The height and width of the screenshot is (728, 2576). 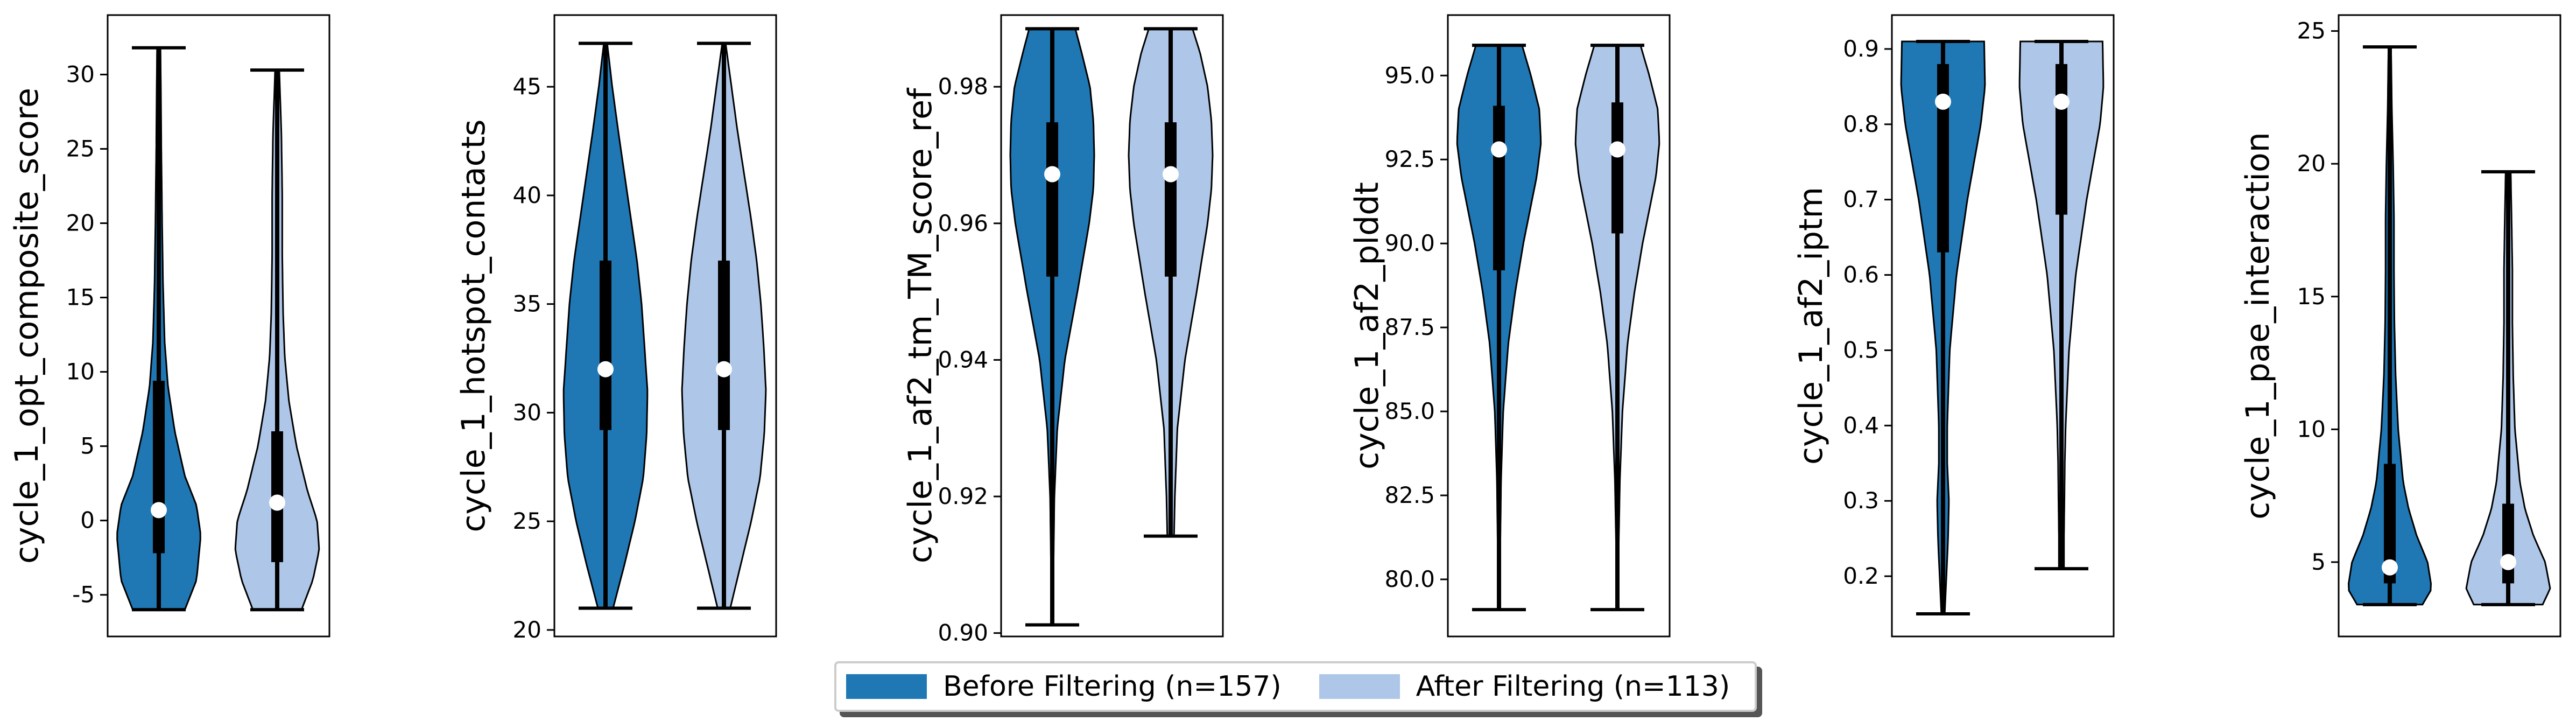 I want to click on y-tick-label: 0.92, so click(x=963, y=496).